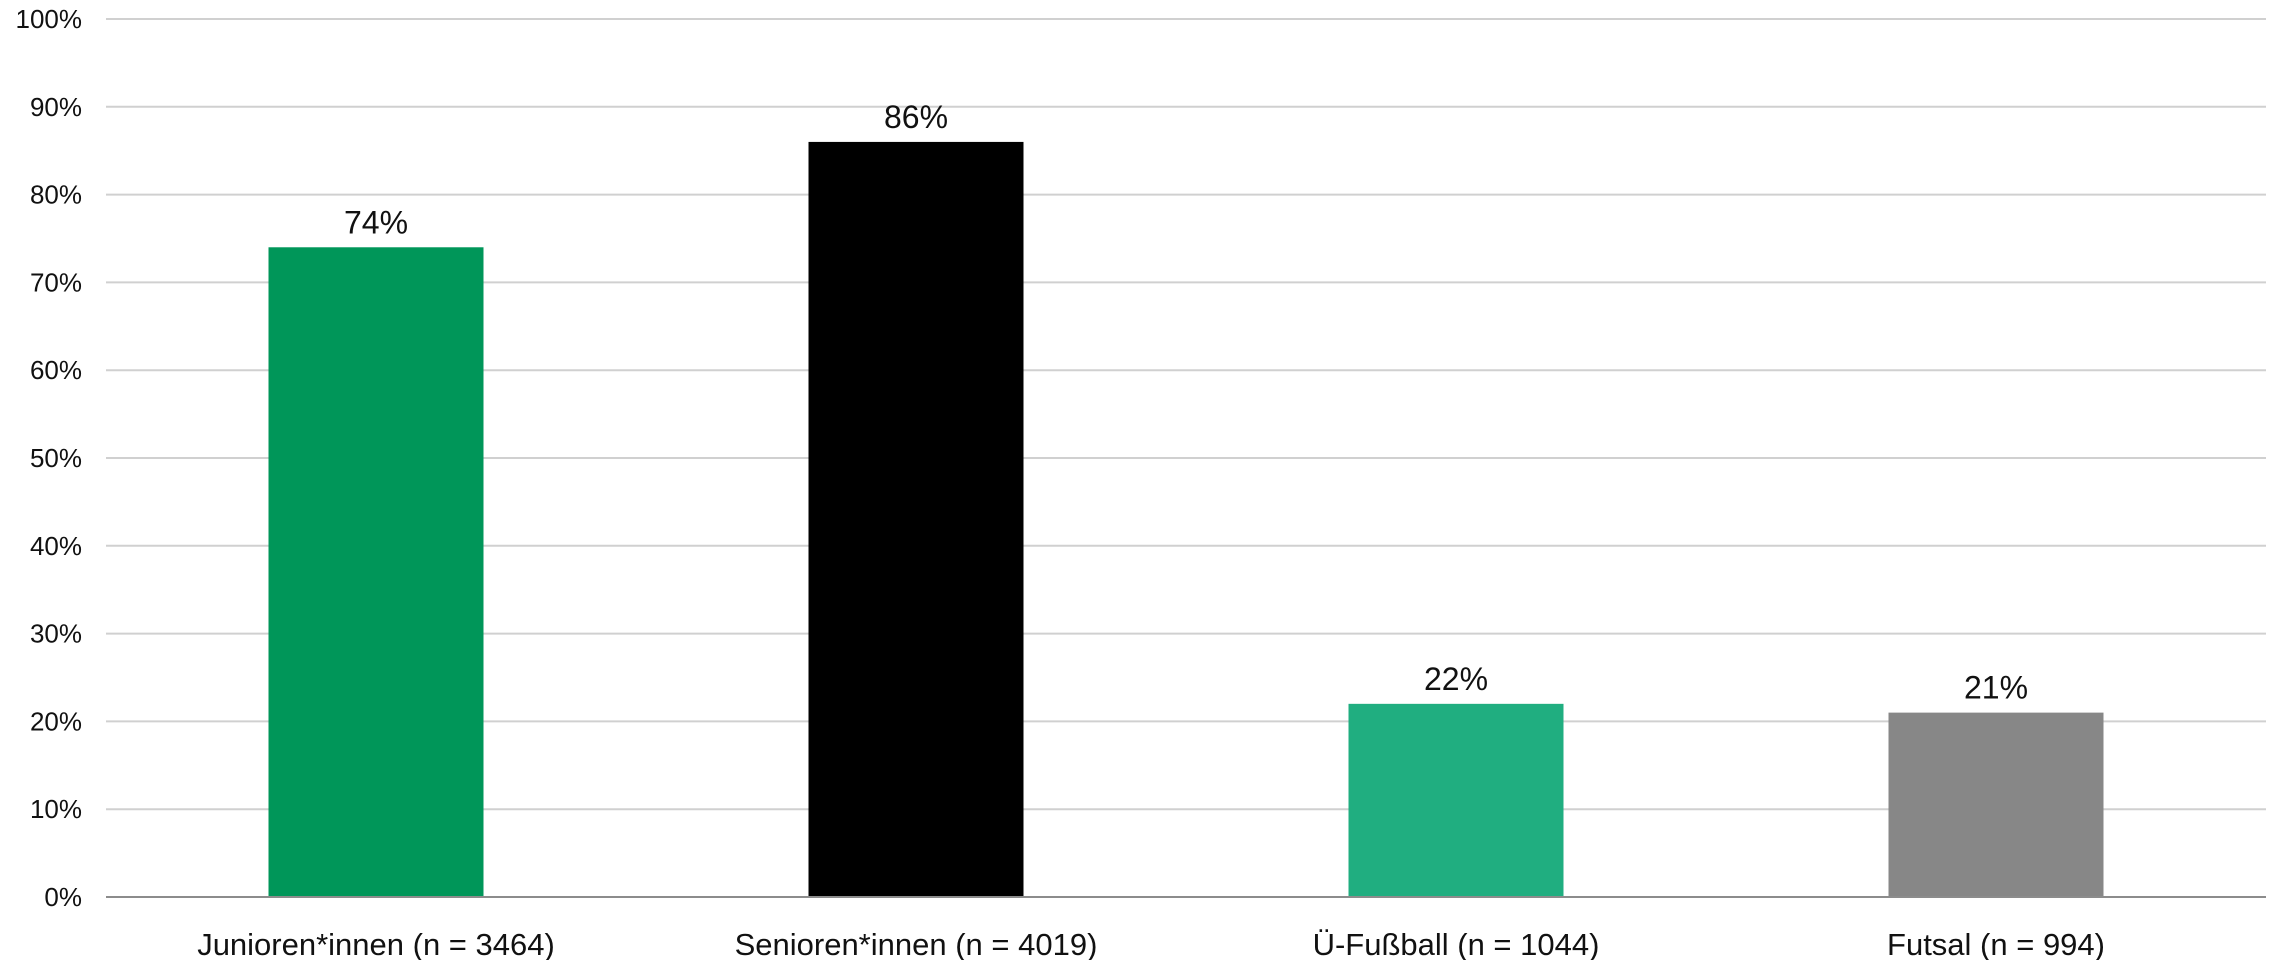 This screenshot has height=965, width=2272. What do you see at coordinates (56, 546) in the screenshot?
I see `y-tick-label: 40%` at bounding box center [56, 546].